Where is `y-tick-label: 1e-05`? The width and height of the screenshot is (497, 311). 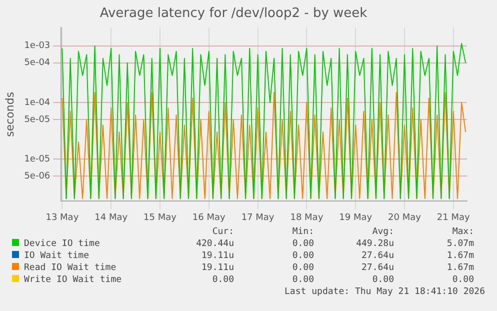 y-tick-label: 1e-05 is located at coordinates (37, 159).